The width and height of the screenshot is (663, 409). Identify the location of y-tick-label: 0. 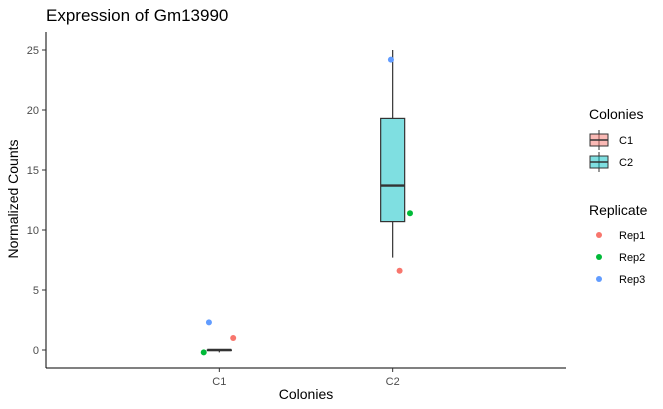
(36, 351).